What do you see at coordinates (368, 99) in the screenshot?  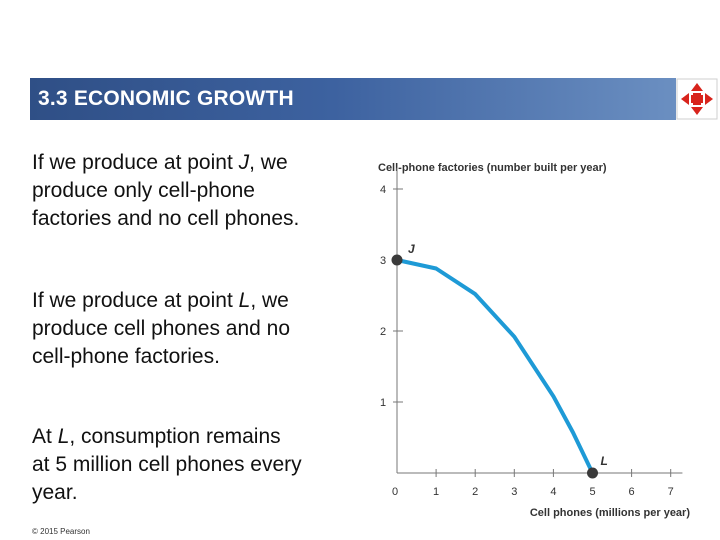 I see `title-bar: 3.3 ECONOMIC GROWTH` at bounding box center [368, 99].